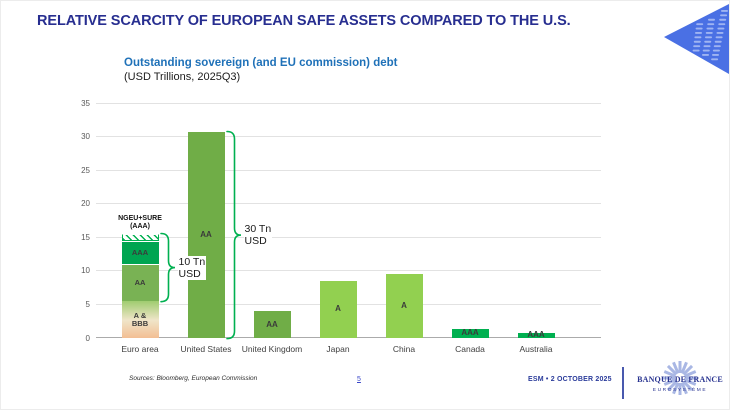 This screenshot has width=730, height=410. Describe the element at coordinates (536, 349) in the screenshot. I see `x-category-label: Australia` at that location.